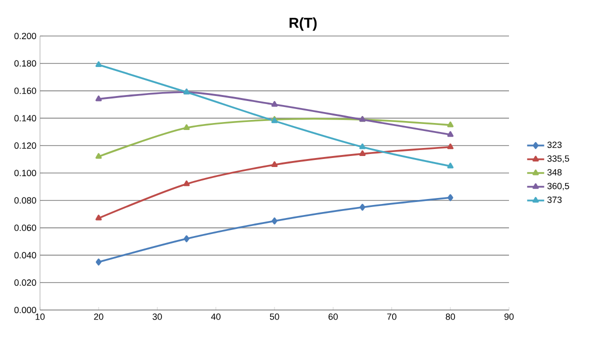  What do you see at coordinates (25, 63) in the screenshot?
I see `y-tick-label: 0.180` at bounding box center [25, 63].